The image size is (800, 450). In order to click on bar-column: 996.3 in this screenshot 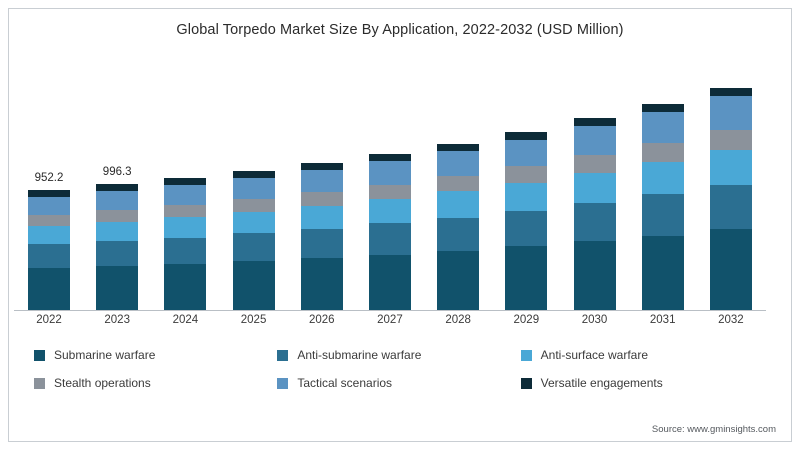, I will do `click(117, 238)`.